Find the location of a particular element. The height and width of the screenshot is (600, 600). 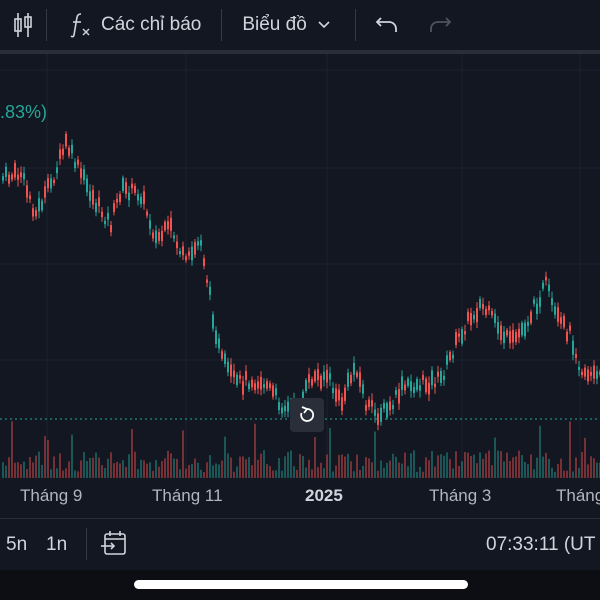

candlestick-icon is located at coordinates (23, 25).